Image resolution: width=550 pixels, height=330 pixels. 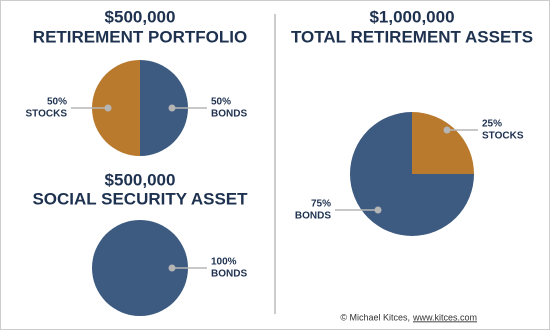 What do you see at coordinates (412, 36) in the screenshot?
I see `chart-subtitle: TOTAL RETIREMENT ASSETS` at bounding box center [412, 36].